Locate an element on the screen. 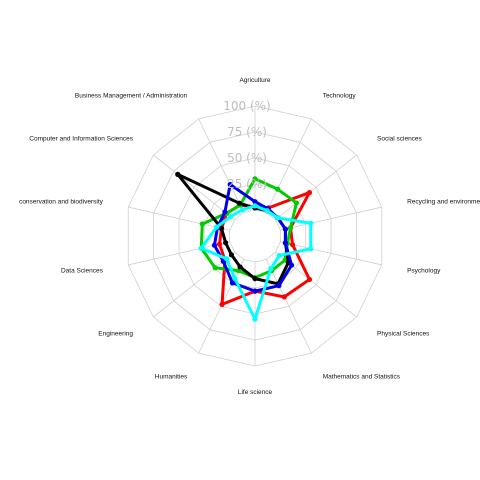 This screenshot has height=480, width=480. tick-label: 25 (%) is located at coordinates (247, 184).